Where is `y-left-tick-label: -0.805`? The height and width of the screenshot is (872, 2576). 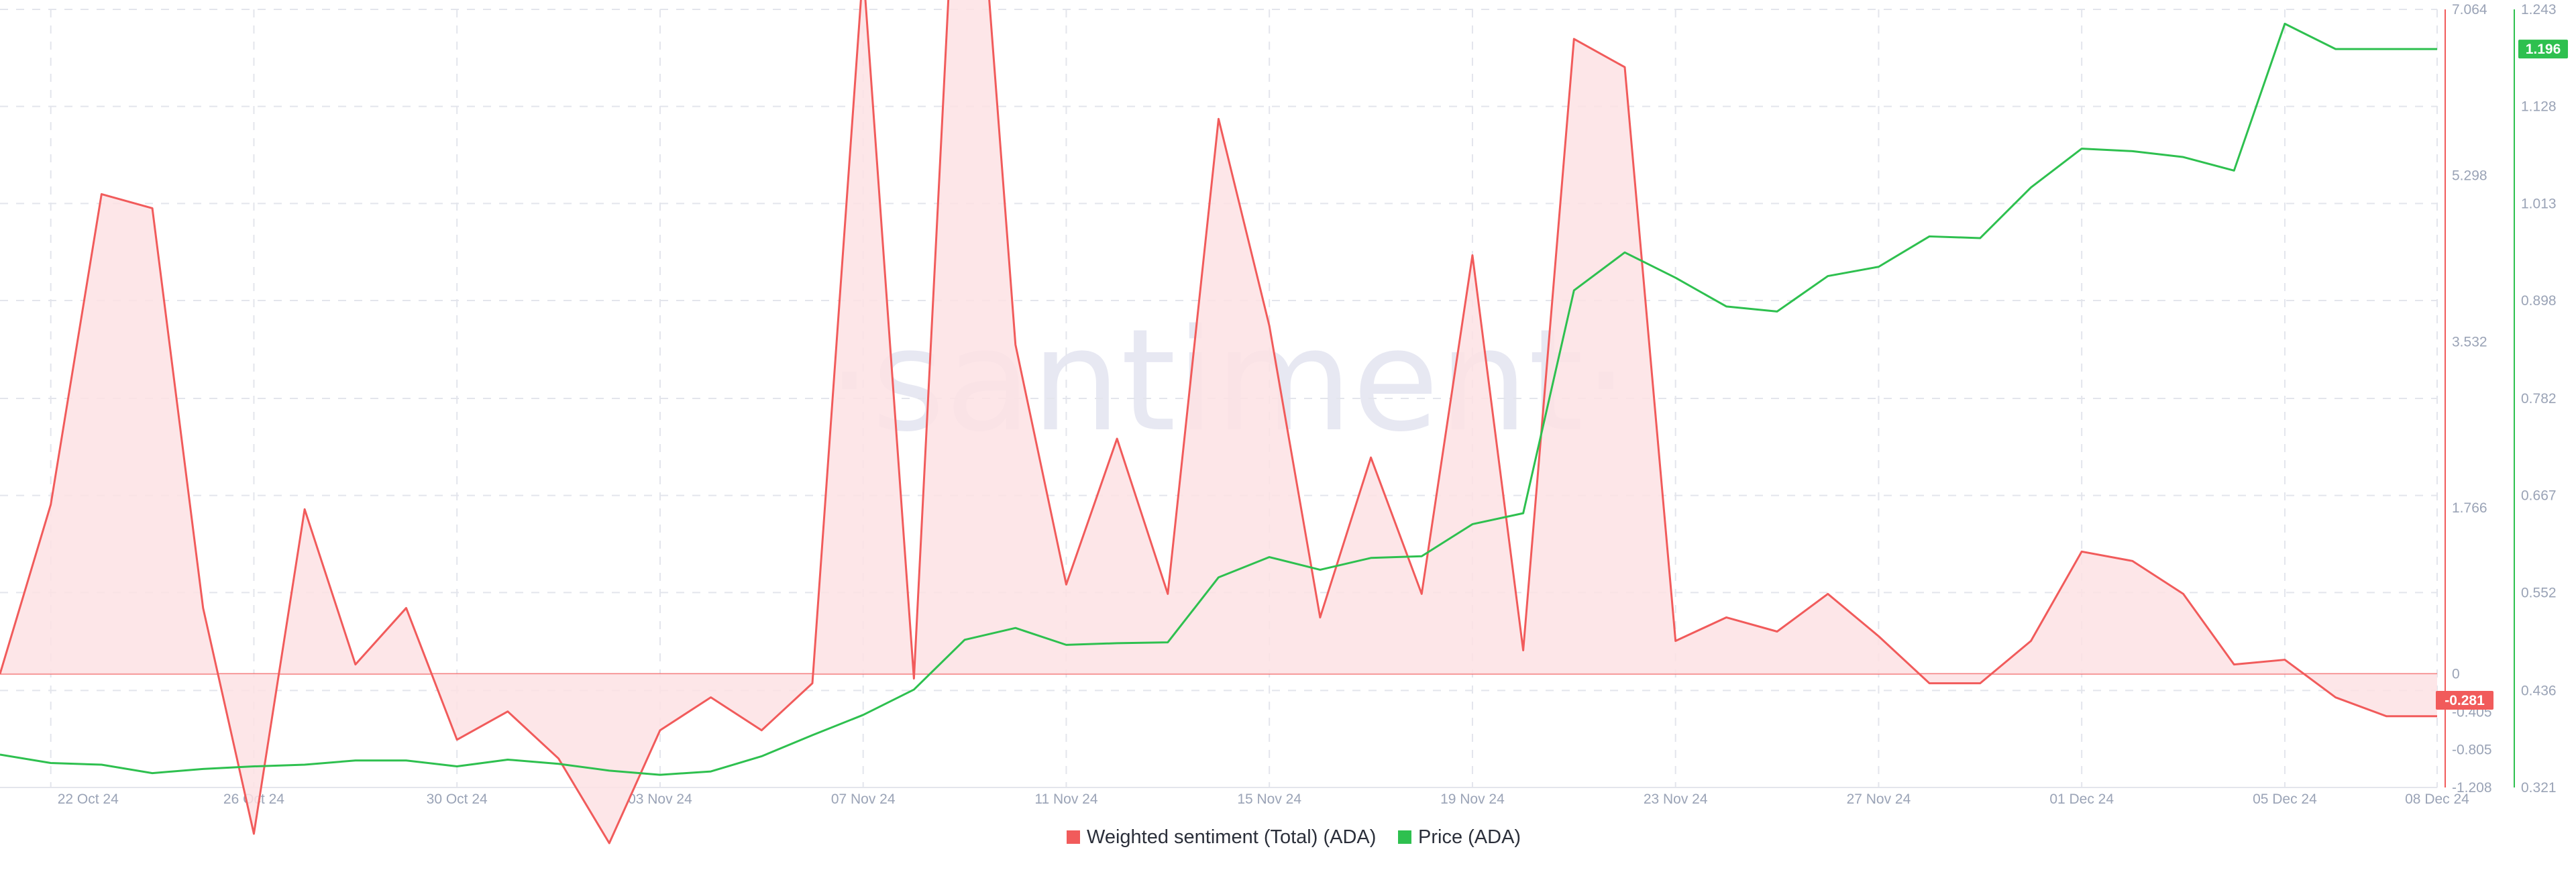 y-left-tick-label: -0.805 is located at coordinates (2472, 749).